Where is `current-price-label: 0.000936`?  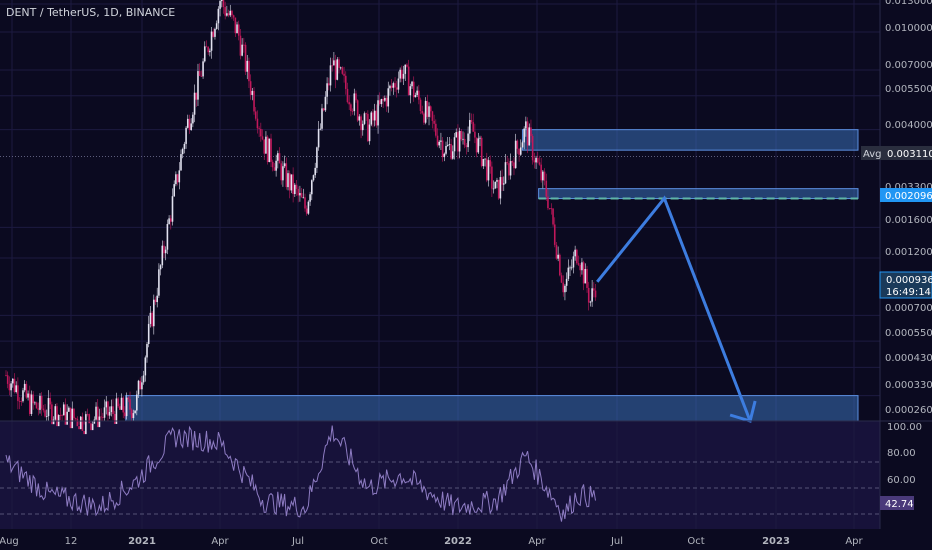 current-price-label: 0.000936 is located at coordinates (909, 280).